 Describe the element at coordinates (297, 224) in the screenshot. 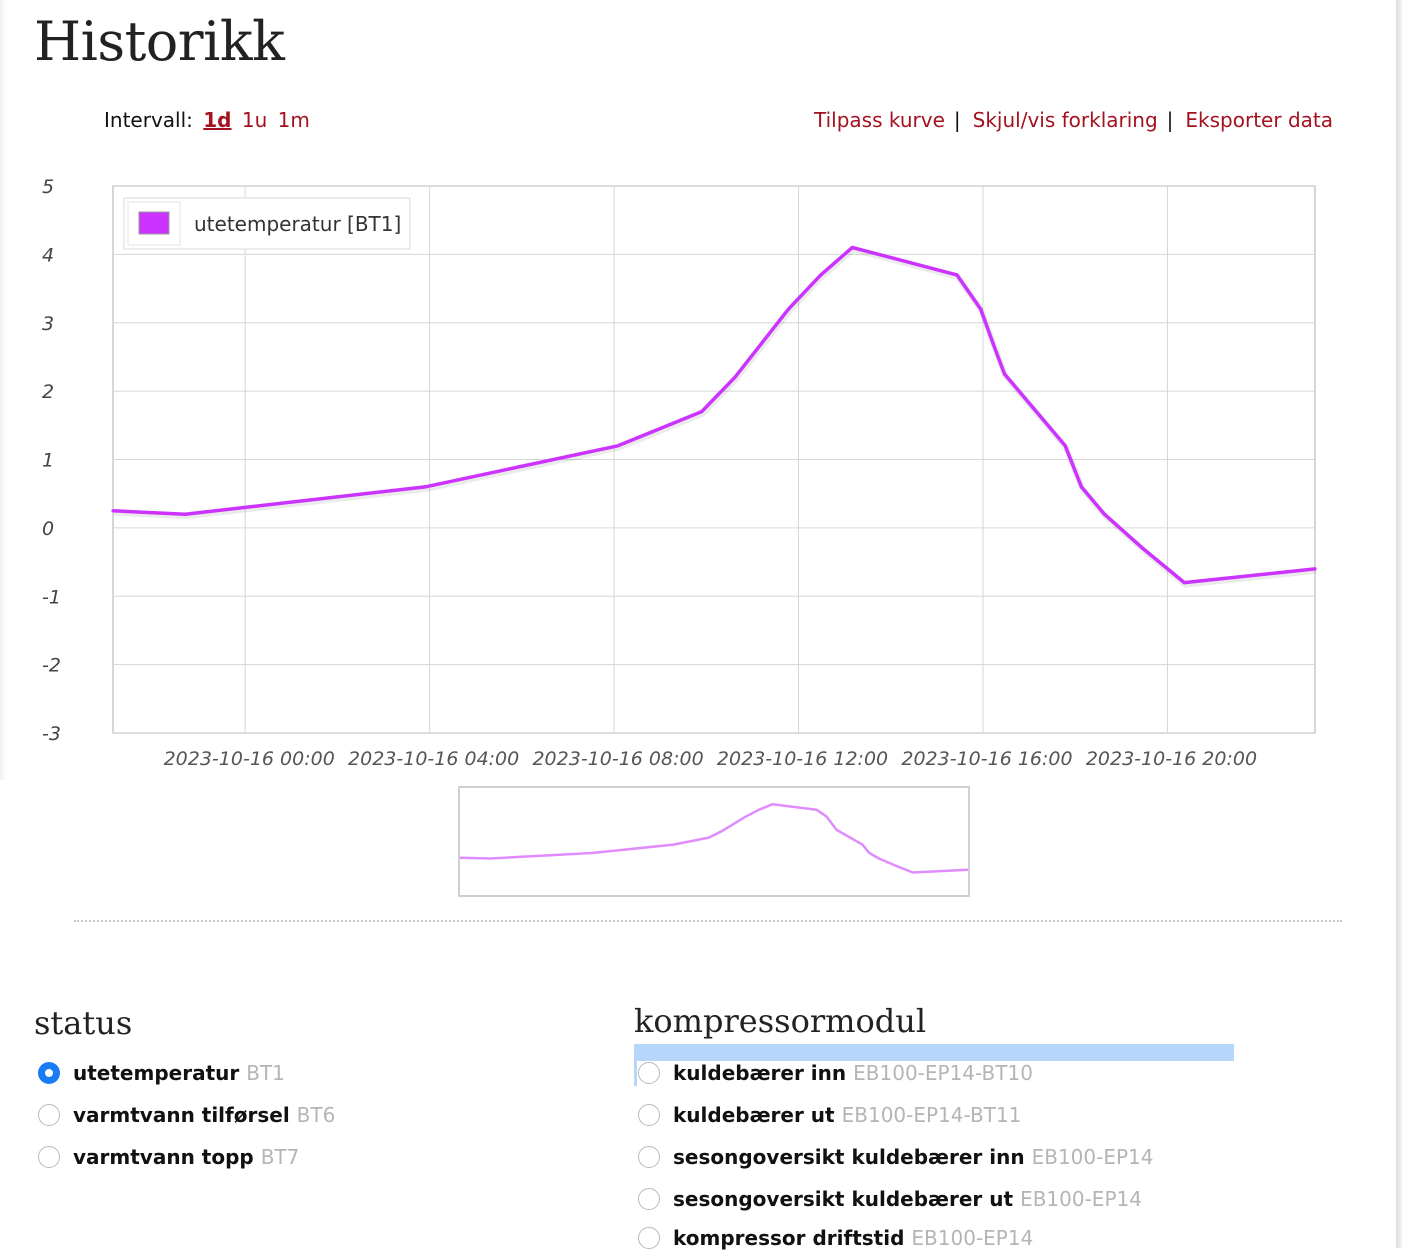

I see `legend-label: utetemperatur [BT1]` at that location.